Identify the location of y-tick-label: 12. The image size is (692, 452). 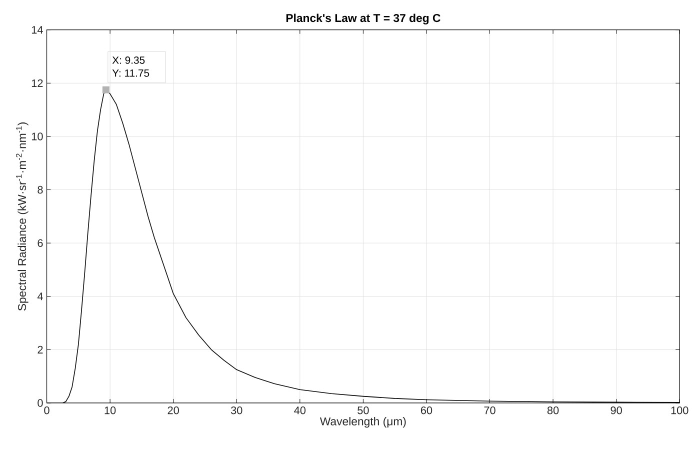
(37, 83).